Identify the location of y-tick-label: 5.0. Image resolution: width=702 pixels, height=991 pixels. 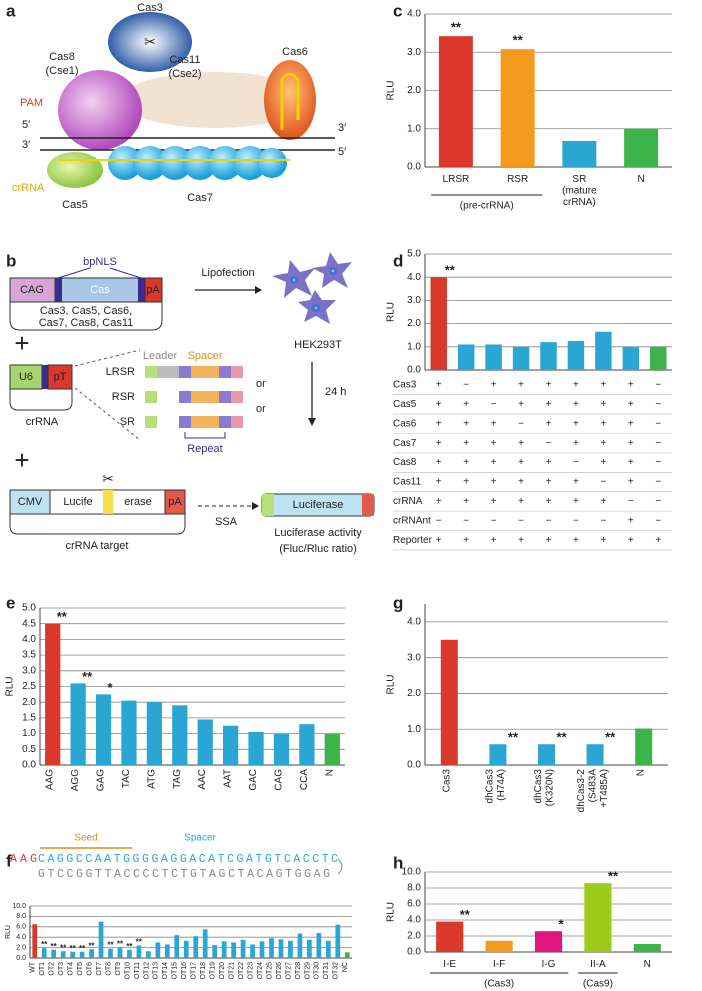
(414, 254).